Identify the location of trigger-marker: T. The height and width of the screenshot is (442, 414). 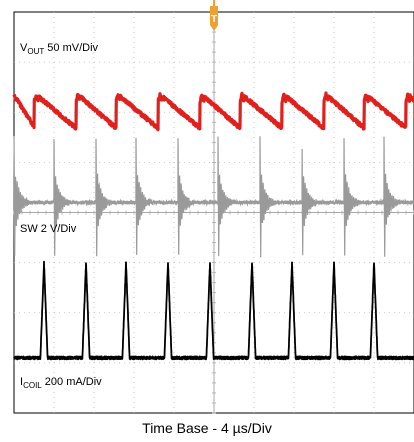
(214, 15).